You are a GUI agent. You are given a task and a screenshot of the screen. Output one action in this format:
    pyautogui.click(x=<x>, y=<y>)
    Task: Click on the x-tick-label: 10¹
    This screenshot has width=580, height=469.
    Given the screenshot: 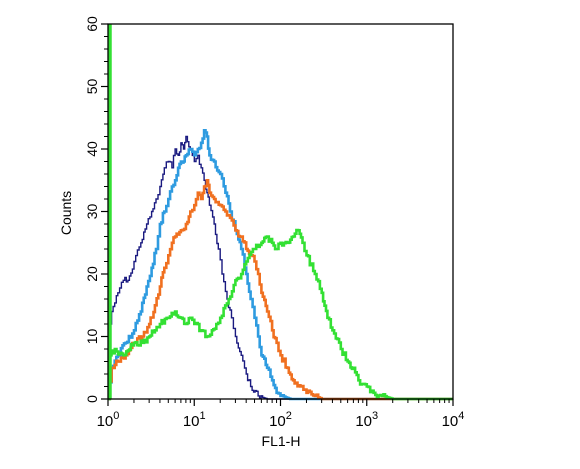 What is the action you would take?
    pyautogui.click(x=194, y=420)
    